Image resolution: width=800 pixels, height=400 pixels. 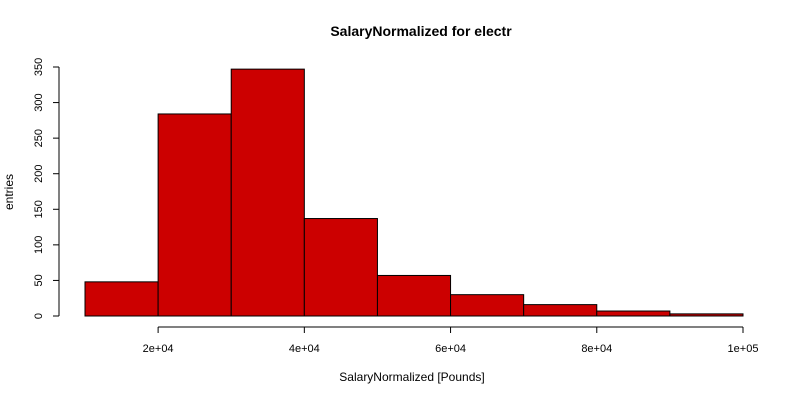 I want to click on y-tick-label: 100, so click(x=39, y=245).